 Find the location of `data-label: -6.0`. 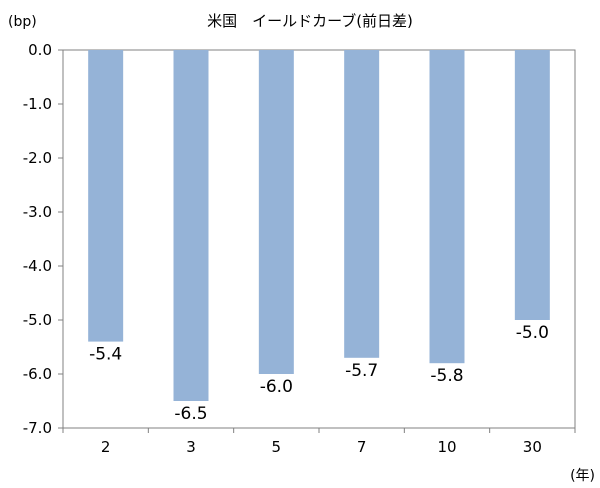

data-label: -6.0 is located at coordinates (276, 387).